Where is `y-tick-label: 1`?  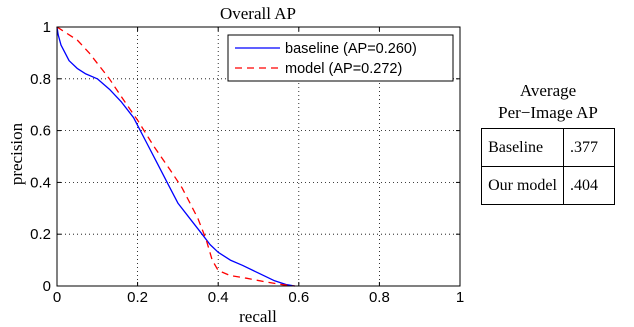 y-tick-label: 1 is located at coordinates (47, 27).